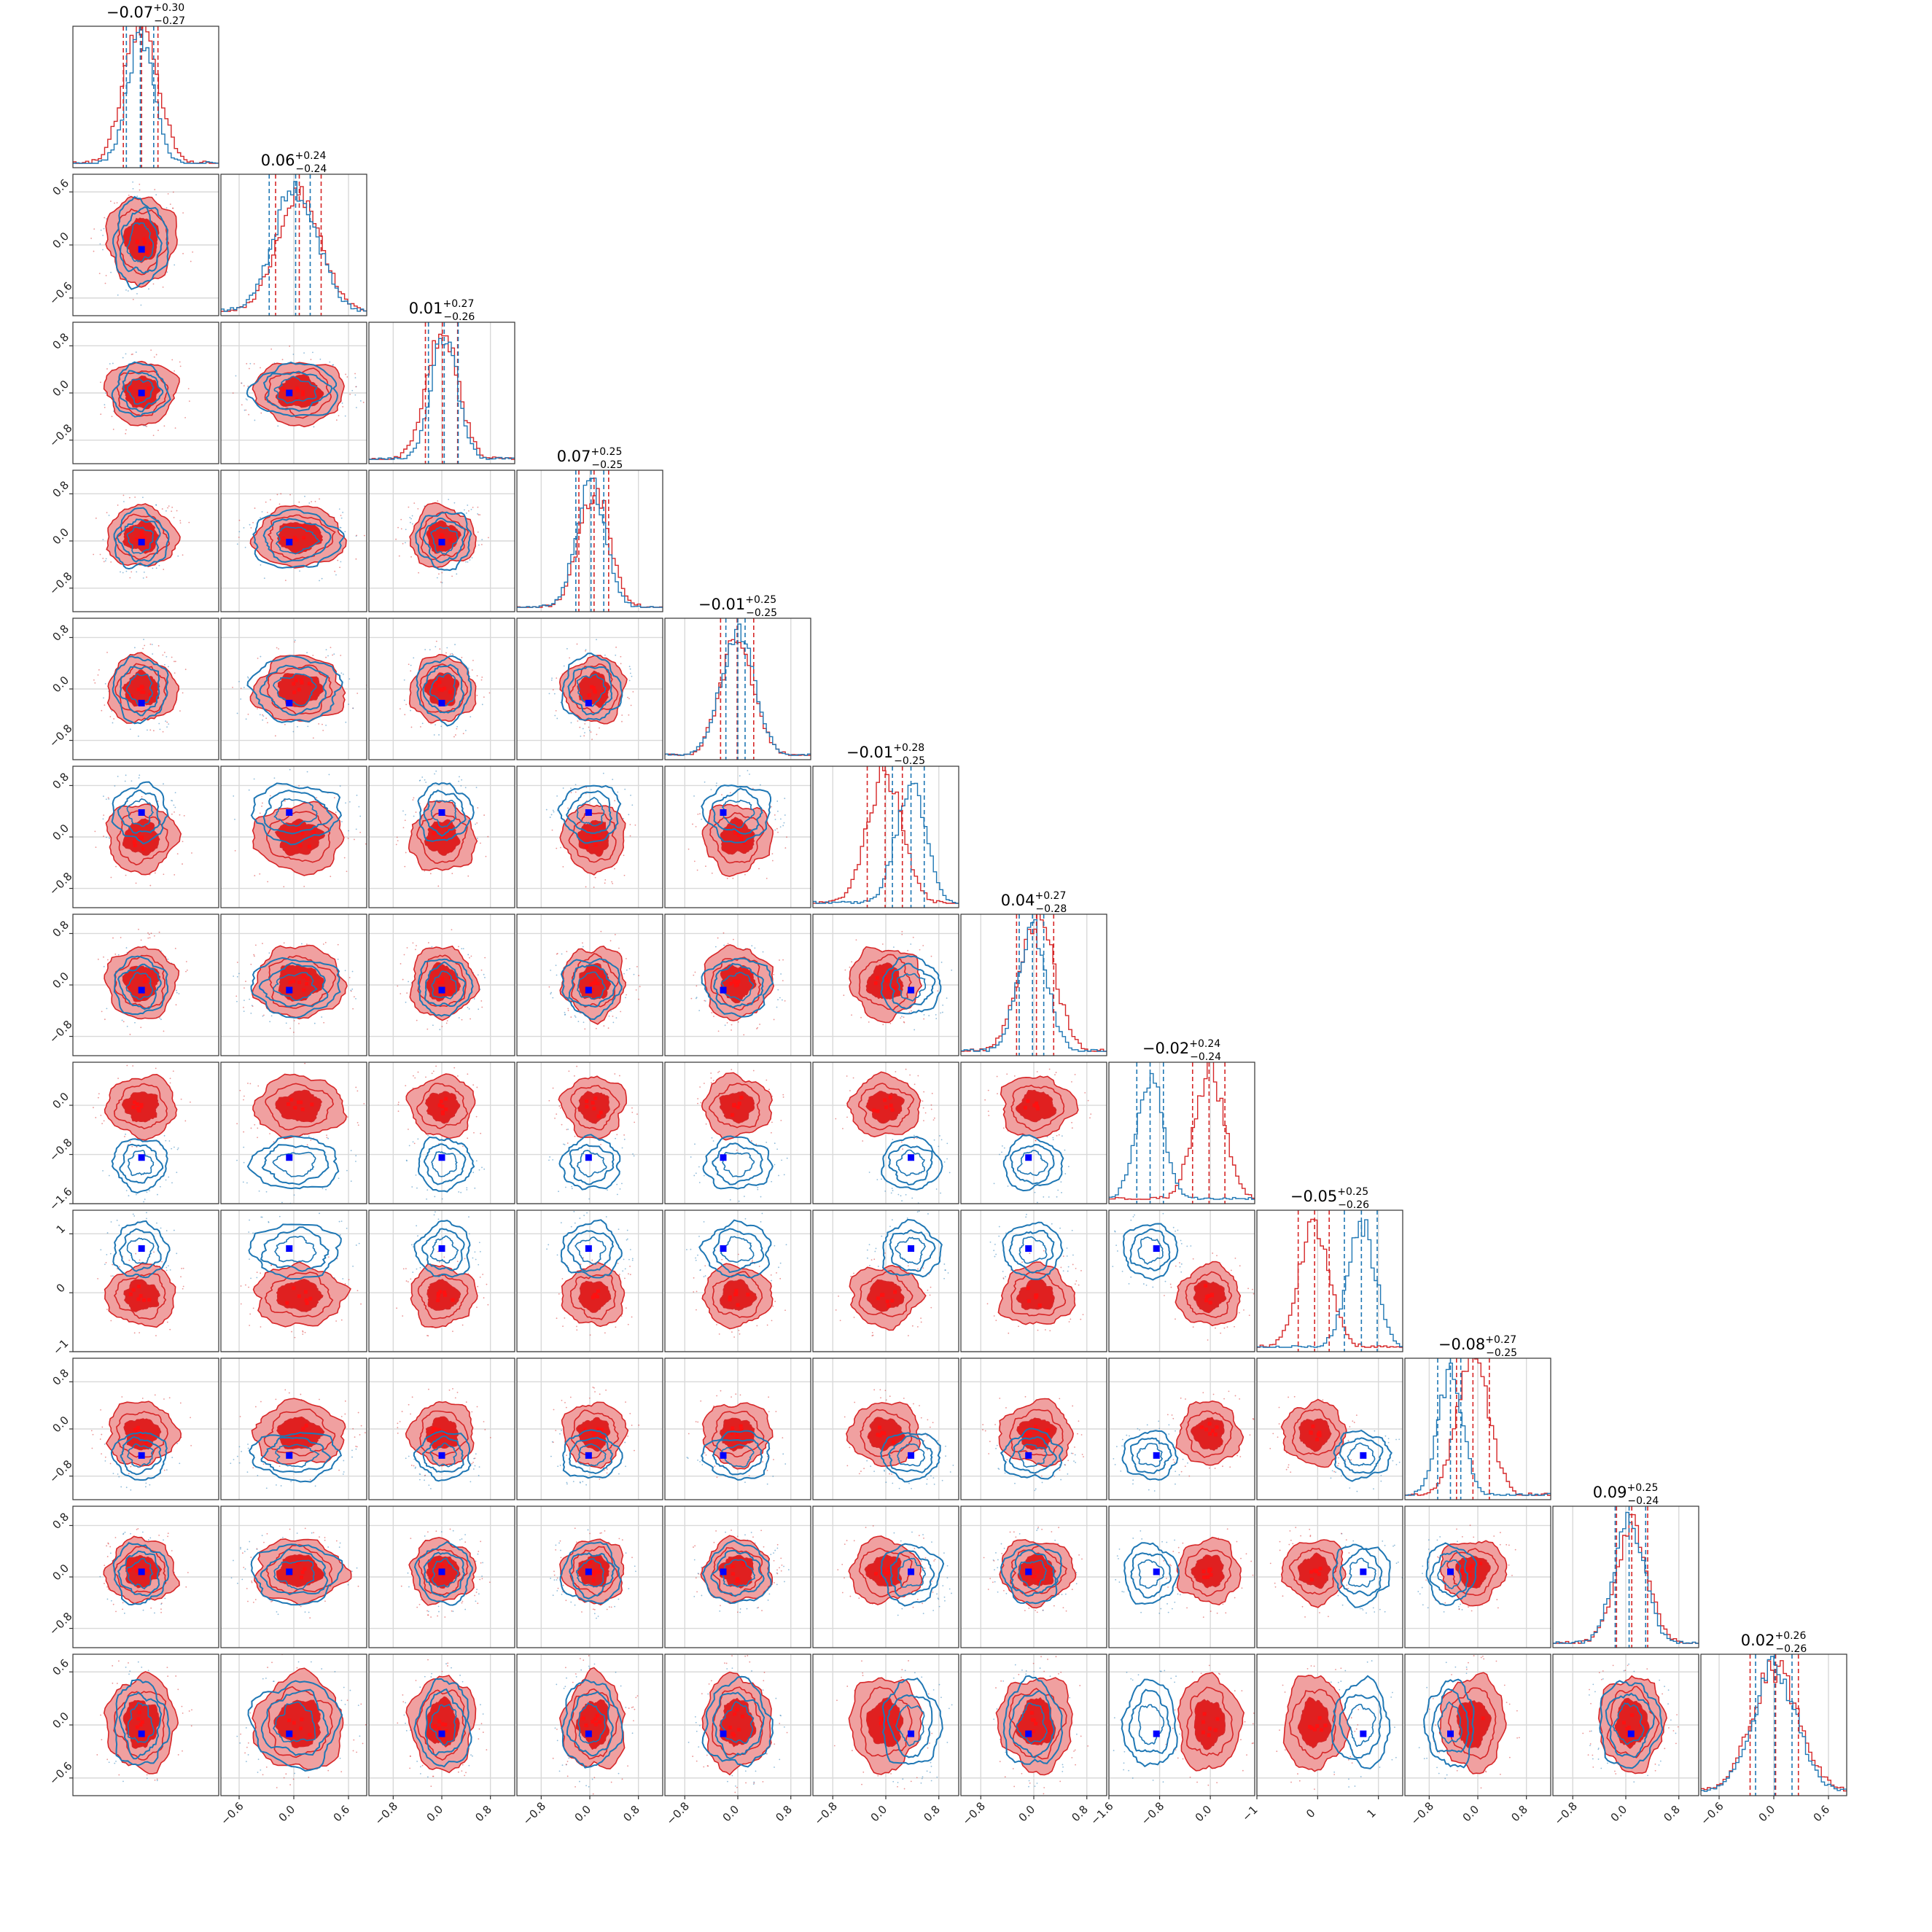 This screenshot has height=1932, width=1932. Describe the element at coordinates (140, 391) in the screenshot. I see `contour-b-inner` at that location.